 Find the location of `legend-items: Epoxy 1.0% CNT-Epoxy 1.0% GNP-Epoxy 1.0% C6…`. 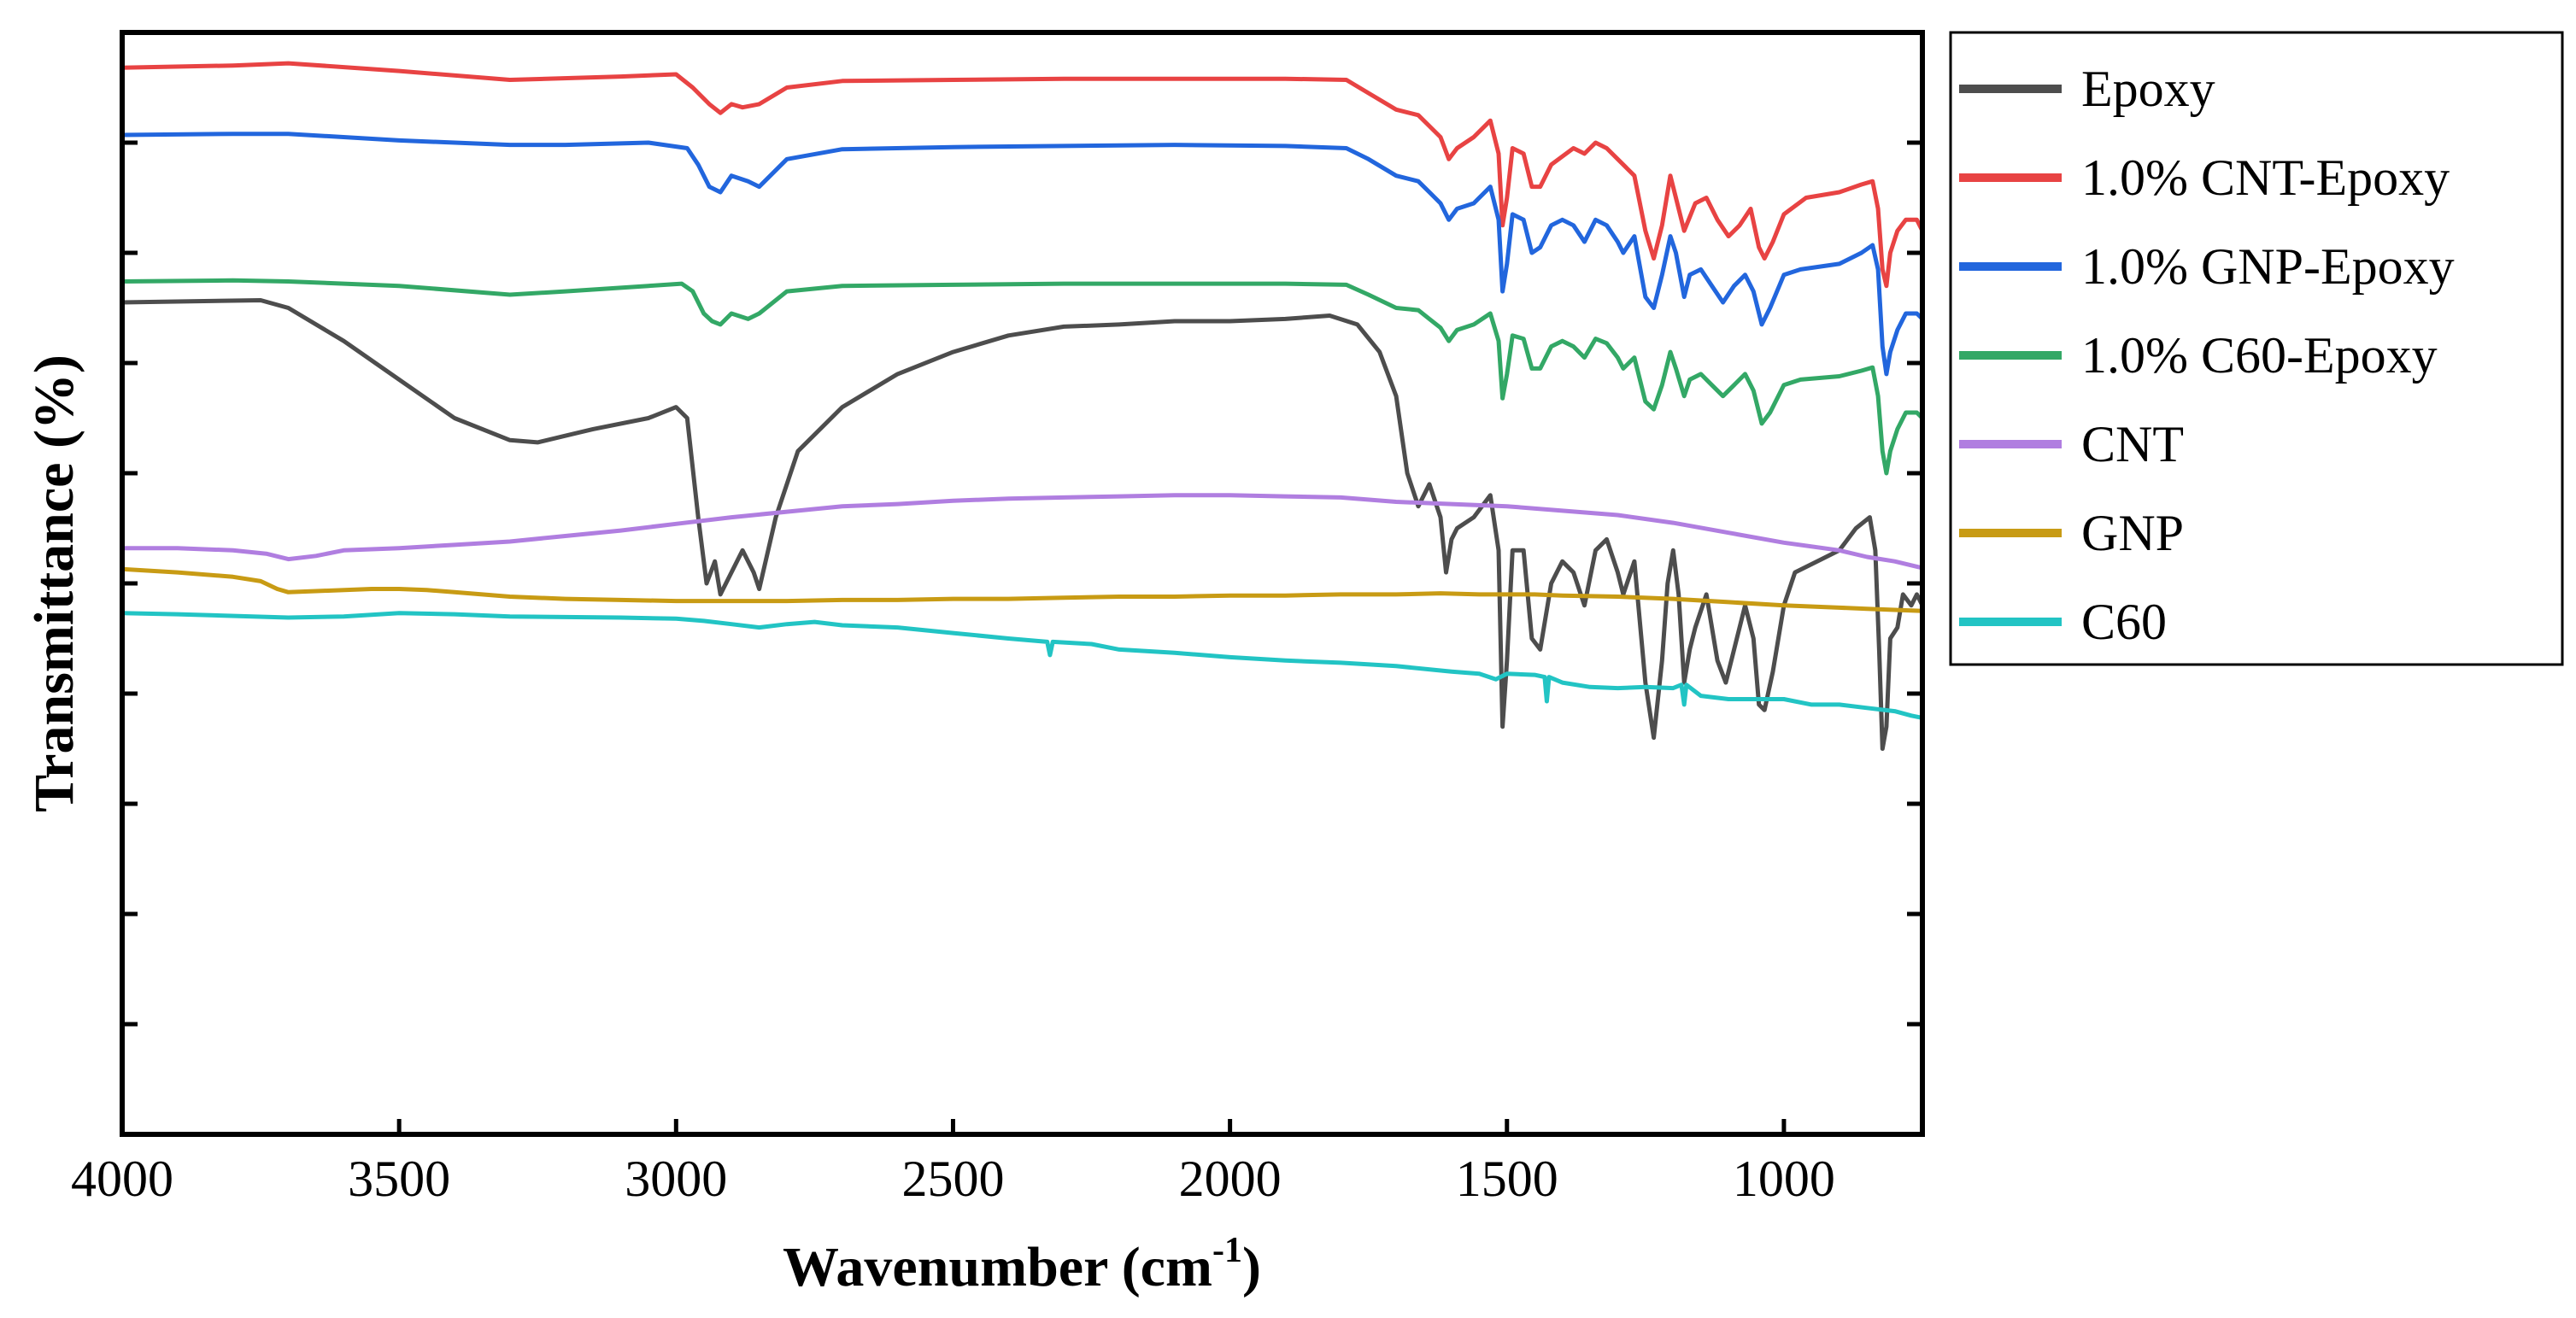

legend-items: Epoxy 1.0% CNT-Epoxy 1.0% GNP-Epoxy 1.0% C6… is located at coordinates (2207, 355).